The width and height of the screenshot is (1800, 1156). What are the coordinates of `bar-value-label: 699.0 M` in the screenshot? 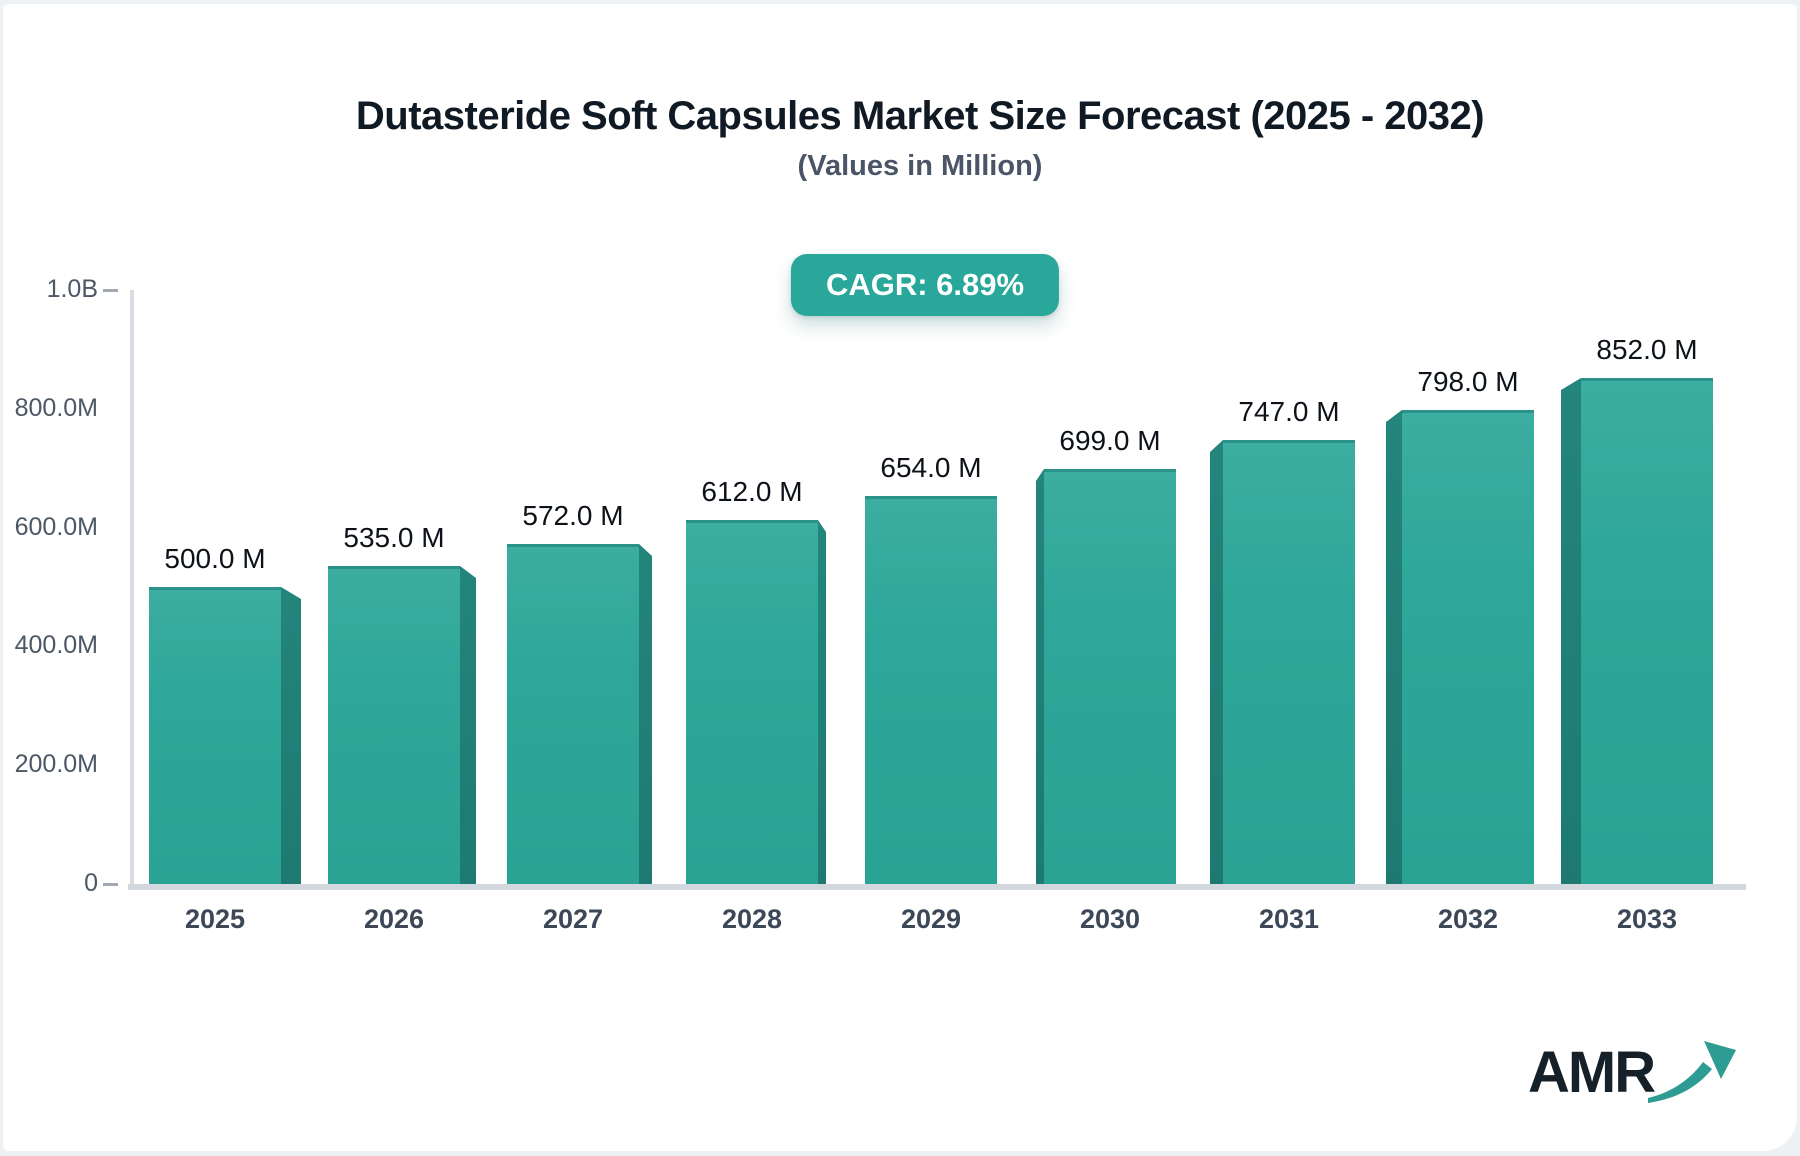 It's located at (1110, 440).